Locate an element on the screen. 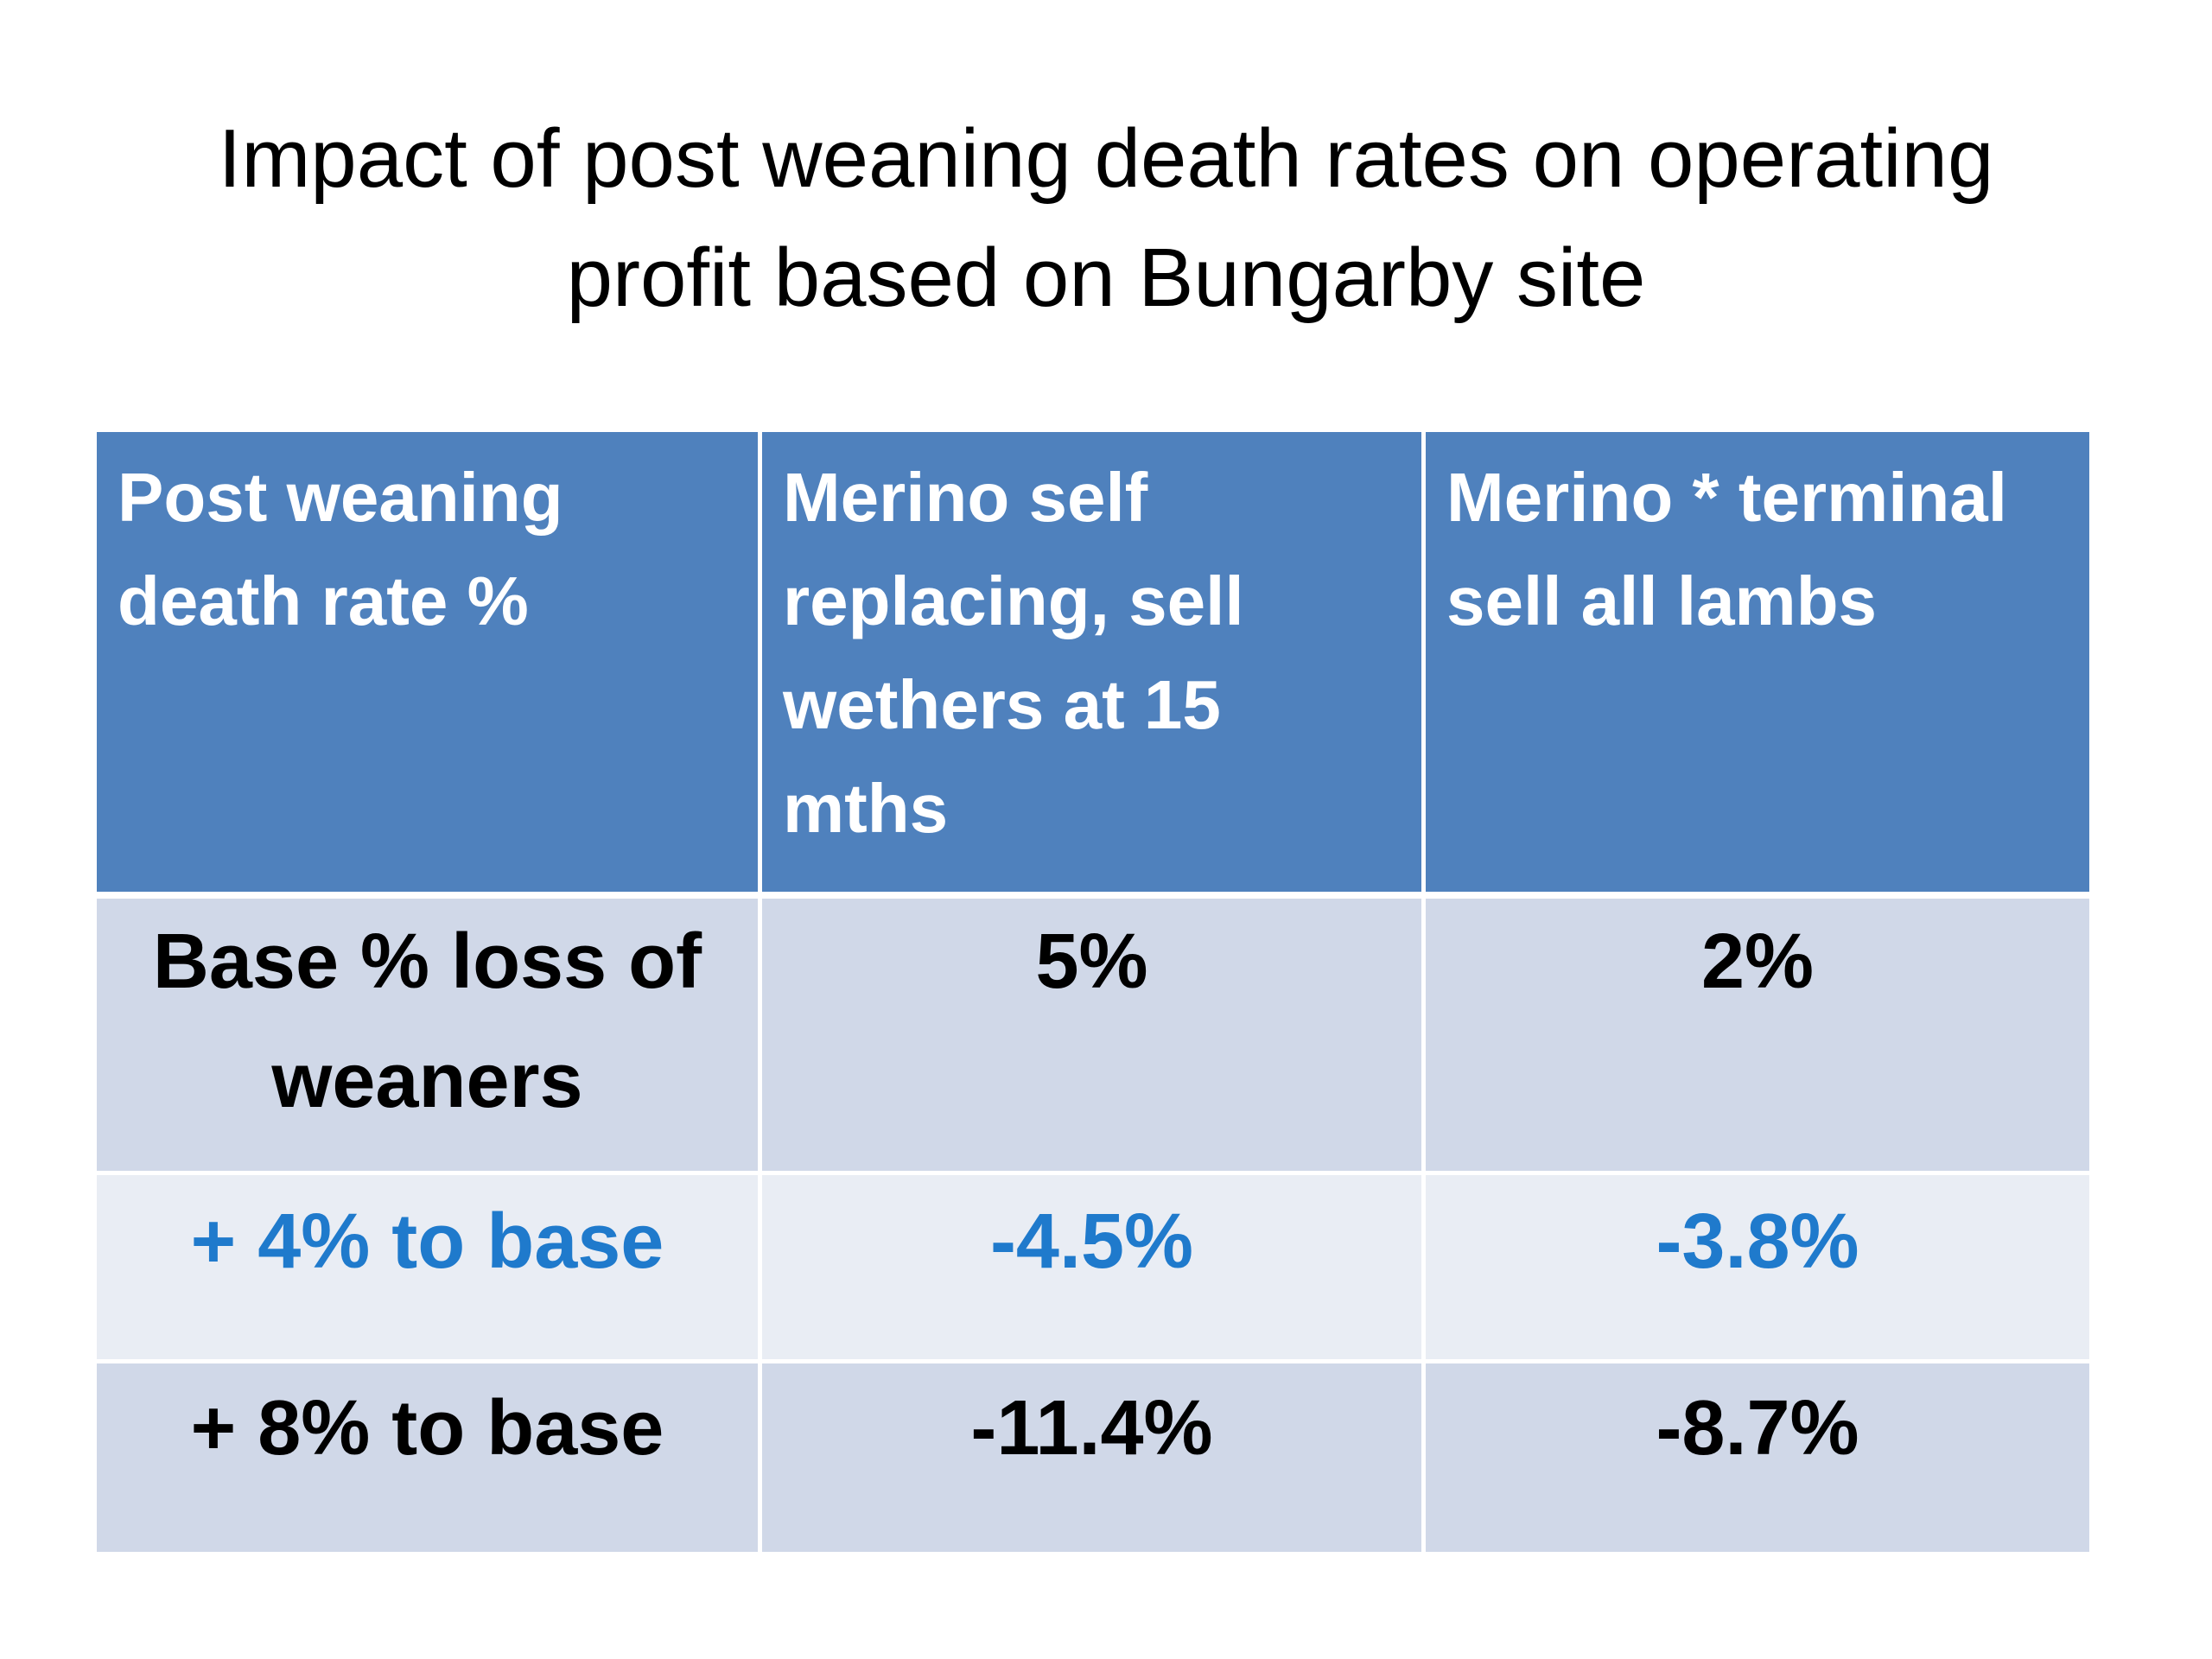  cell-value: 5% is located at coordinates (1091, 961).